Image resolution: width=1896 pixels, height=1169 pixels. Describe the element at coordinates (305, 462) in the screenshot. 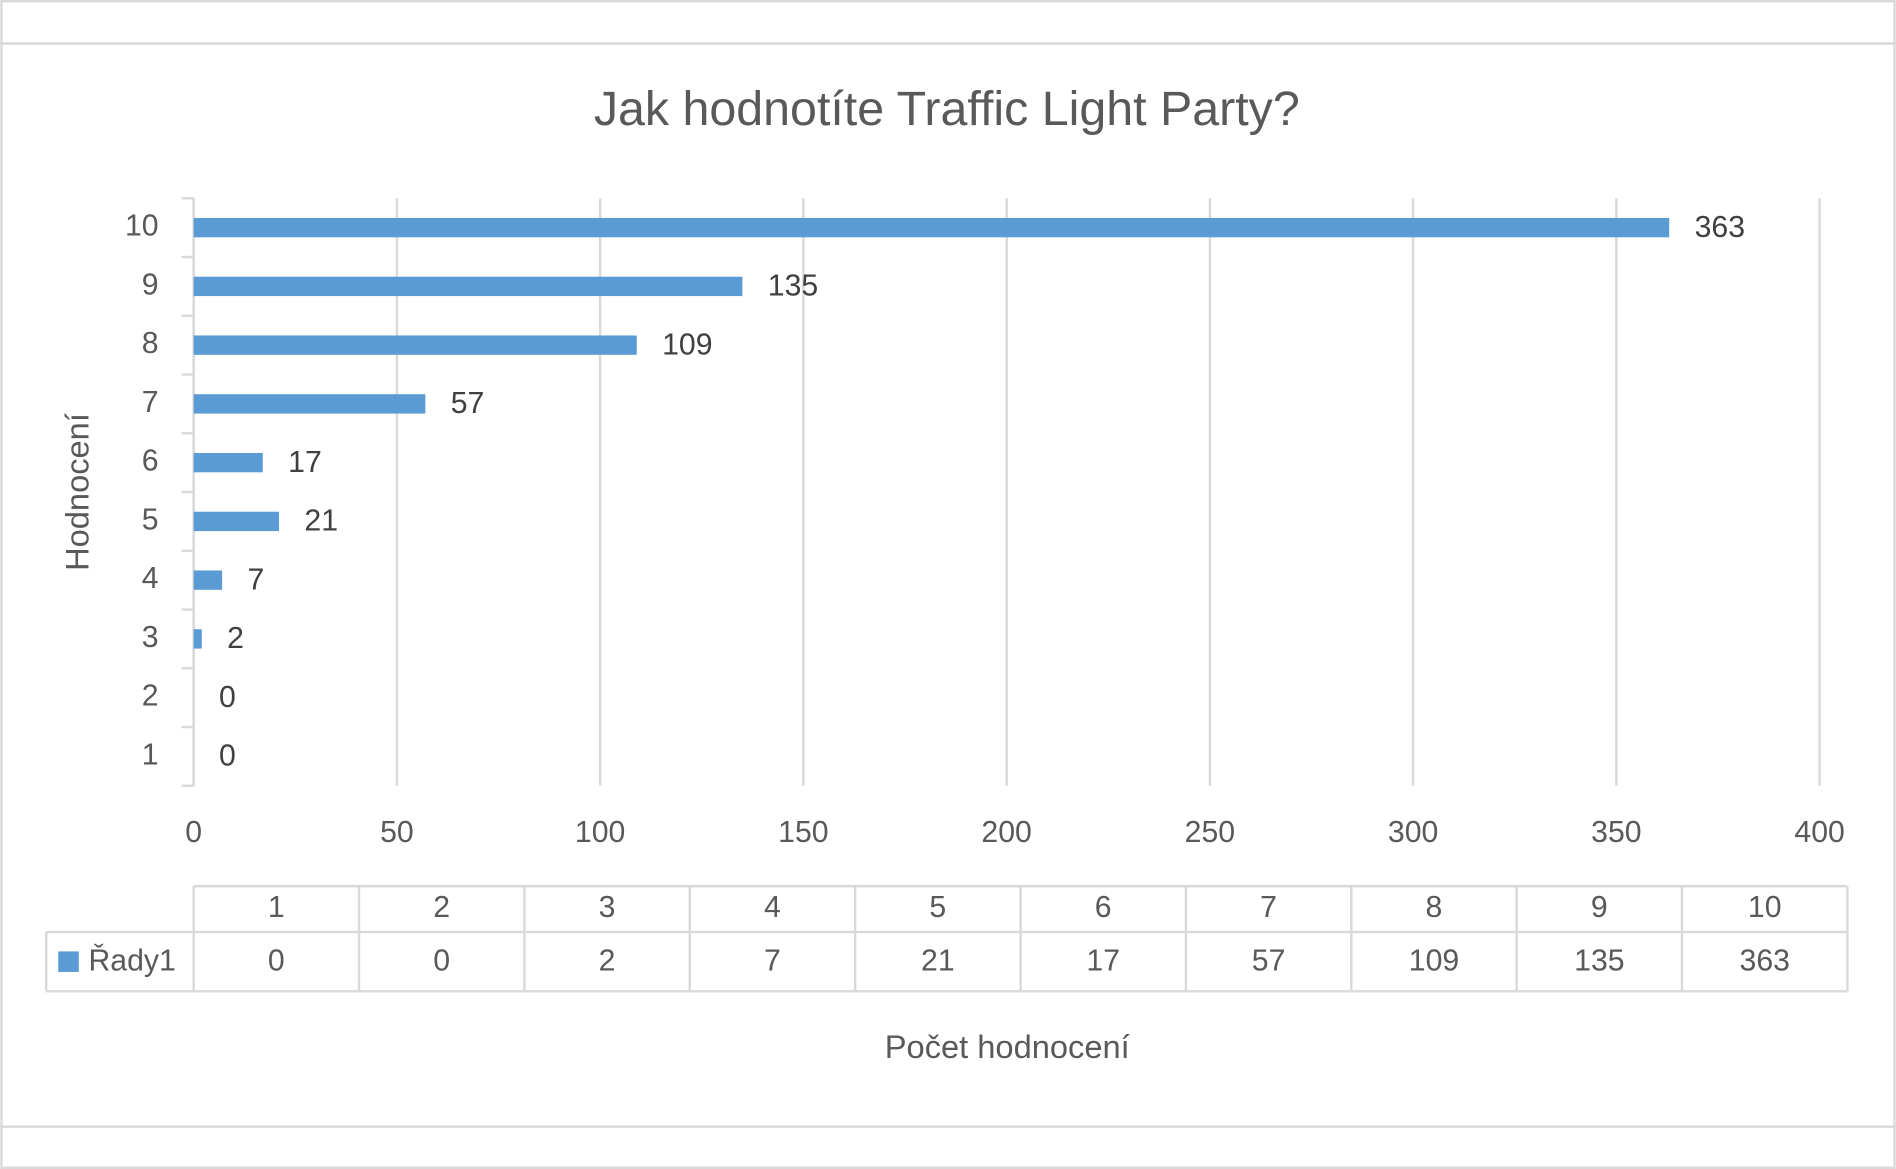

I see `value-label: 17` at that location.